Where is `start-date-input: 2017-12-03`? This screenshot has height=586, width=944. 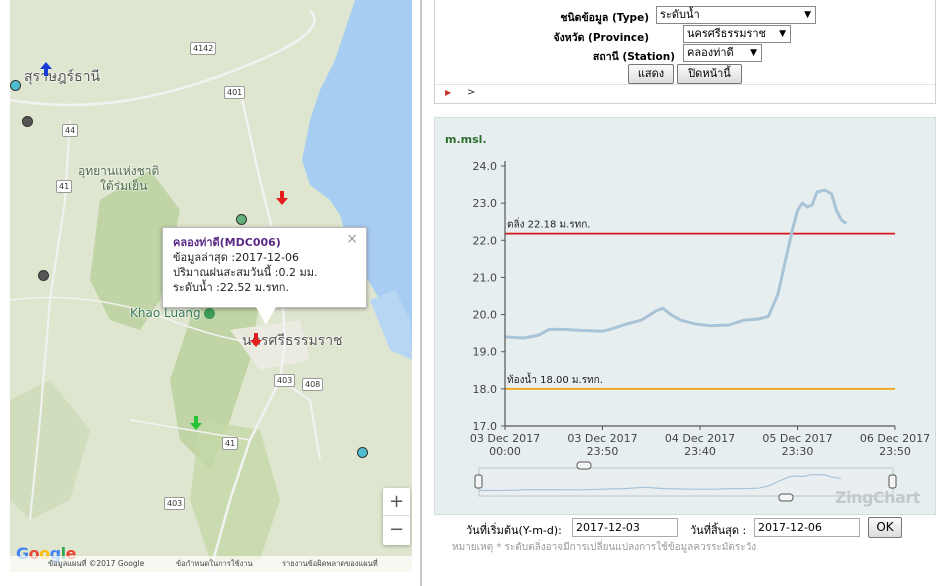
start-date-input: 2017-12-03 is located at coordinates (625, 527).